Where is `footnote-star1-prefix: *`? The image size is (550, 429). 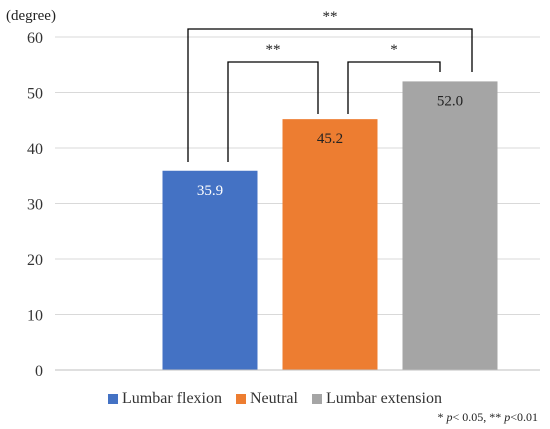
footnote-star1-prefix: * is located at coordinates (442, 417).